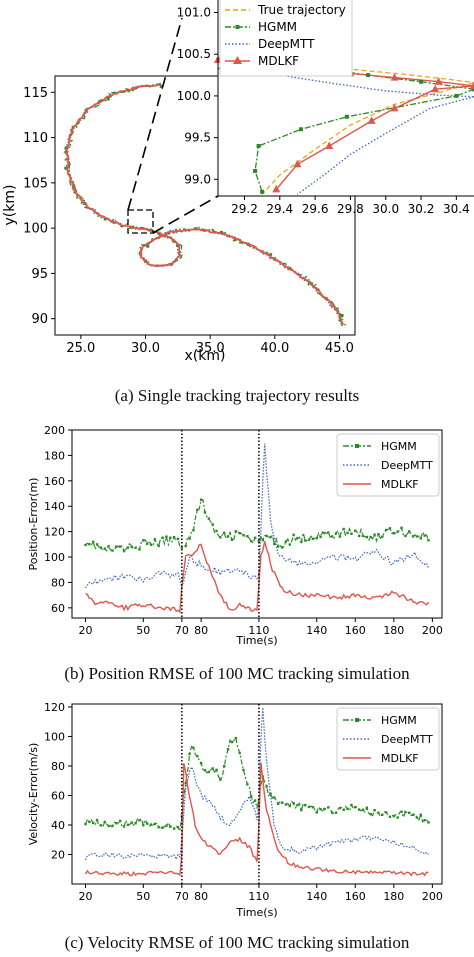  What do you see at coordinates (286, 44) in the screenshot?
I see `legend-label-deepmtt: DeepMTT` at bounding box center [286, 44].